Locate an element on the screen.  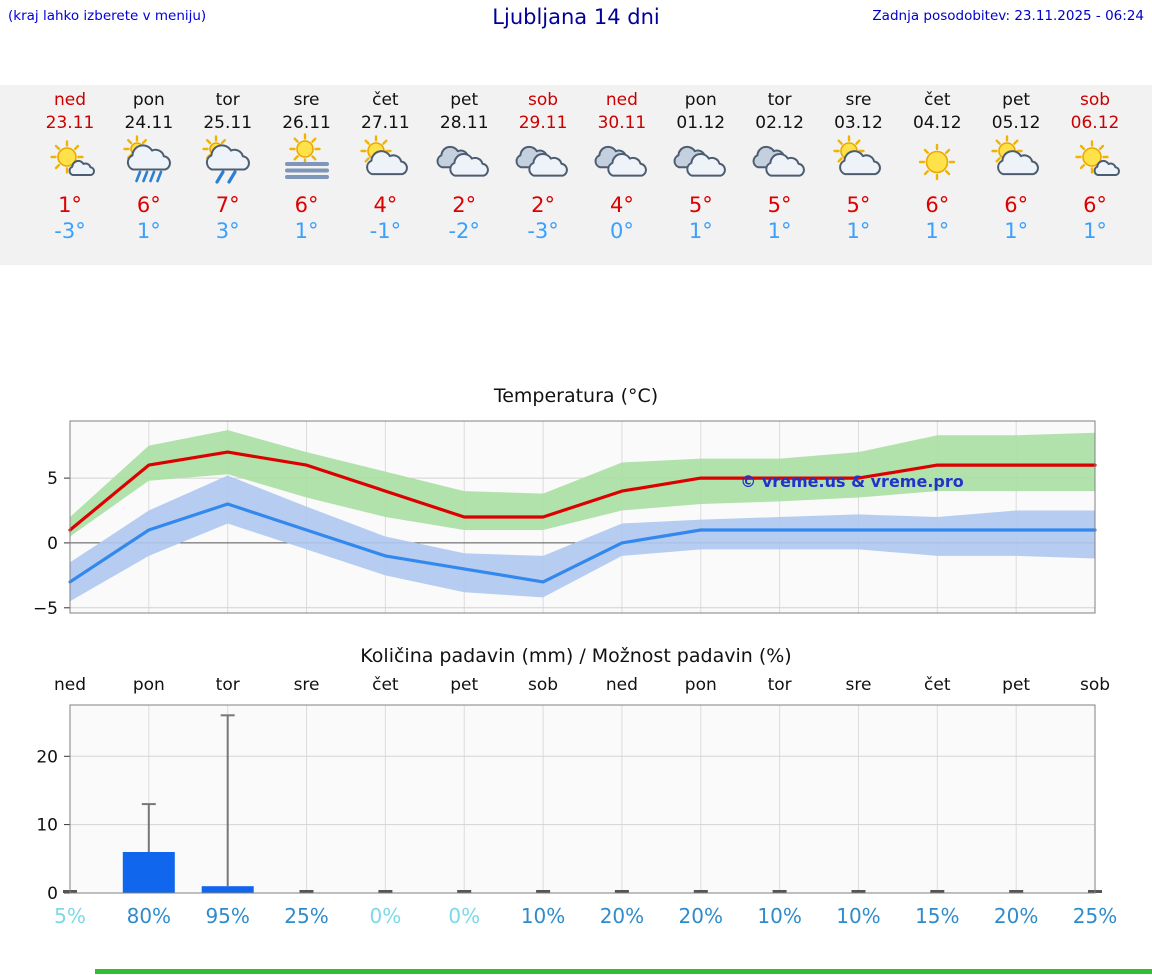
watermark-link: © vreme.us & vreme.pro is located at coordinates (851, 481).